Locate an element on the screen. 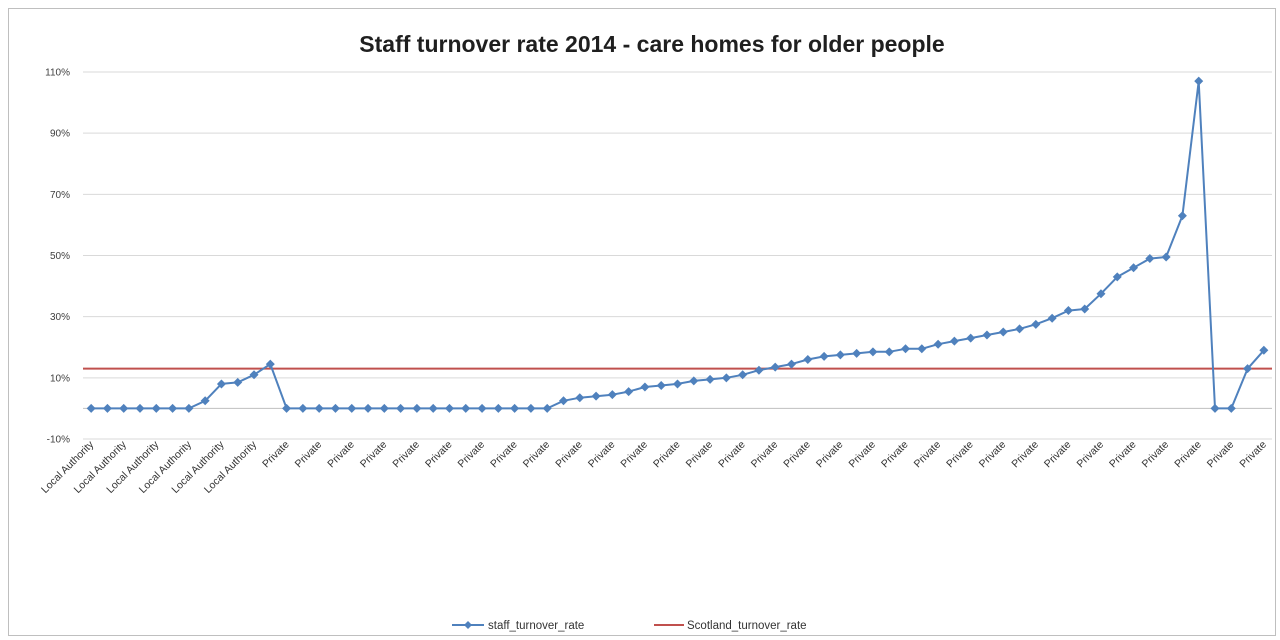 This screenshot has height=640, width=1280. y-tick-label: 70% is located at coordinates (60, 195).